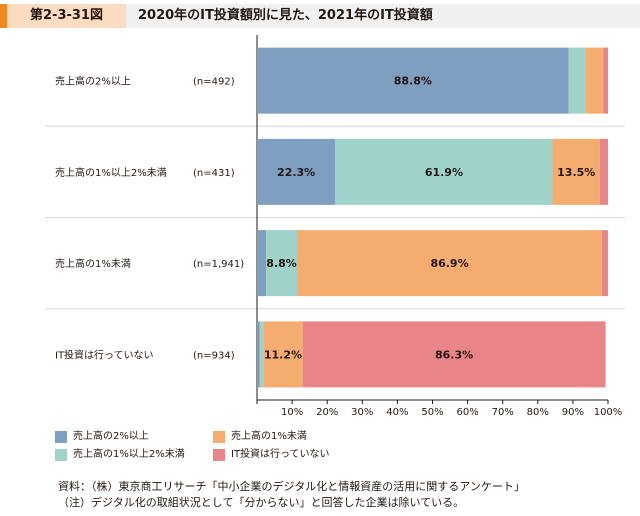 The width and height of the screenshot is (640, 516). What do you see at coordinates (111, 436) in the screenshot?
I see `legend-label: 売上高の2%以上` at bounding box center [111, 436].